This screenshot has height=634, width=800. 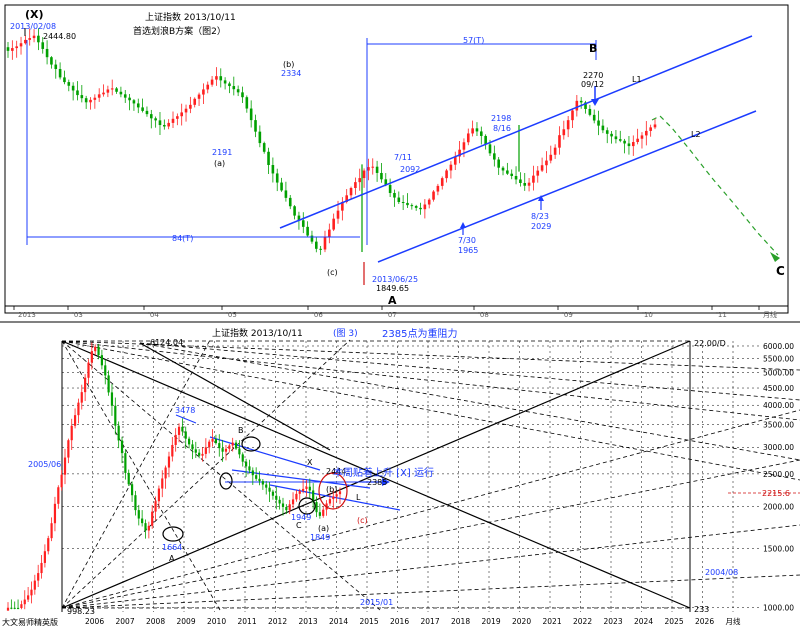 I want to click on bottom-x-tick-label: 2020, so click(x=521, y=621).